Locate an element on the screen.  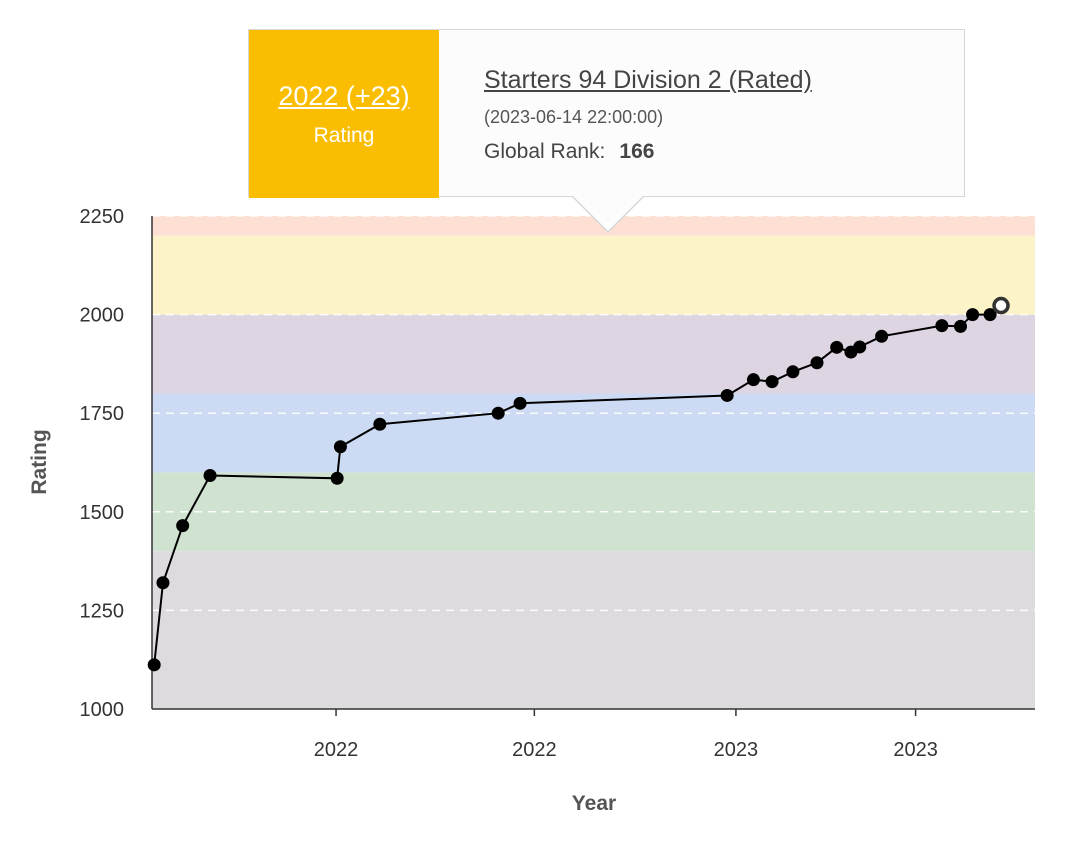
global-rank-value: 166 is located at coordinates (637, 151).